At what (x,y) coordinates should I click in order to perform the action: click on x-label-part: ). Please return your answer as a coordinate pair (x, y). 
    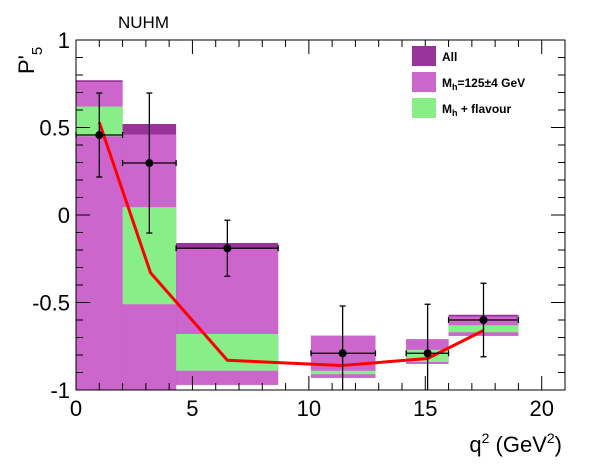
    Looking at the image, I should click on (558, 444).